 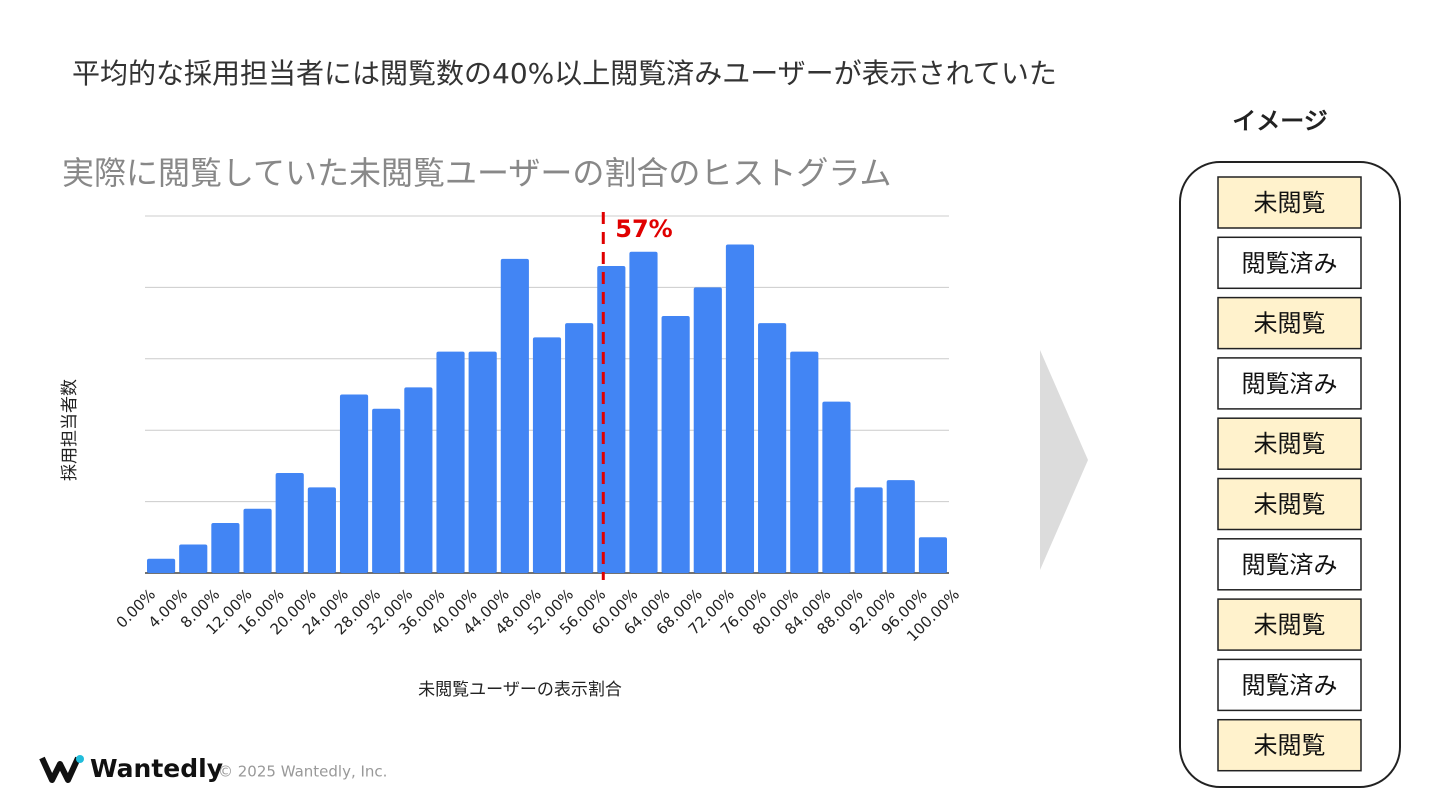 I want to click on headline: 平均的な採用担当者には閲覧数の40%以上閲覧済みユーザーが表示されていた, so click(x=564, y=73).